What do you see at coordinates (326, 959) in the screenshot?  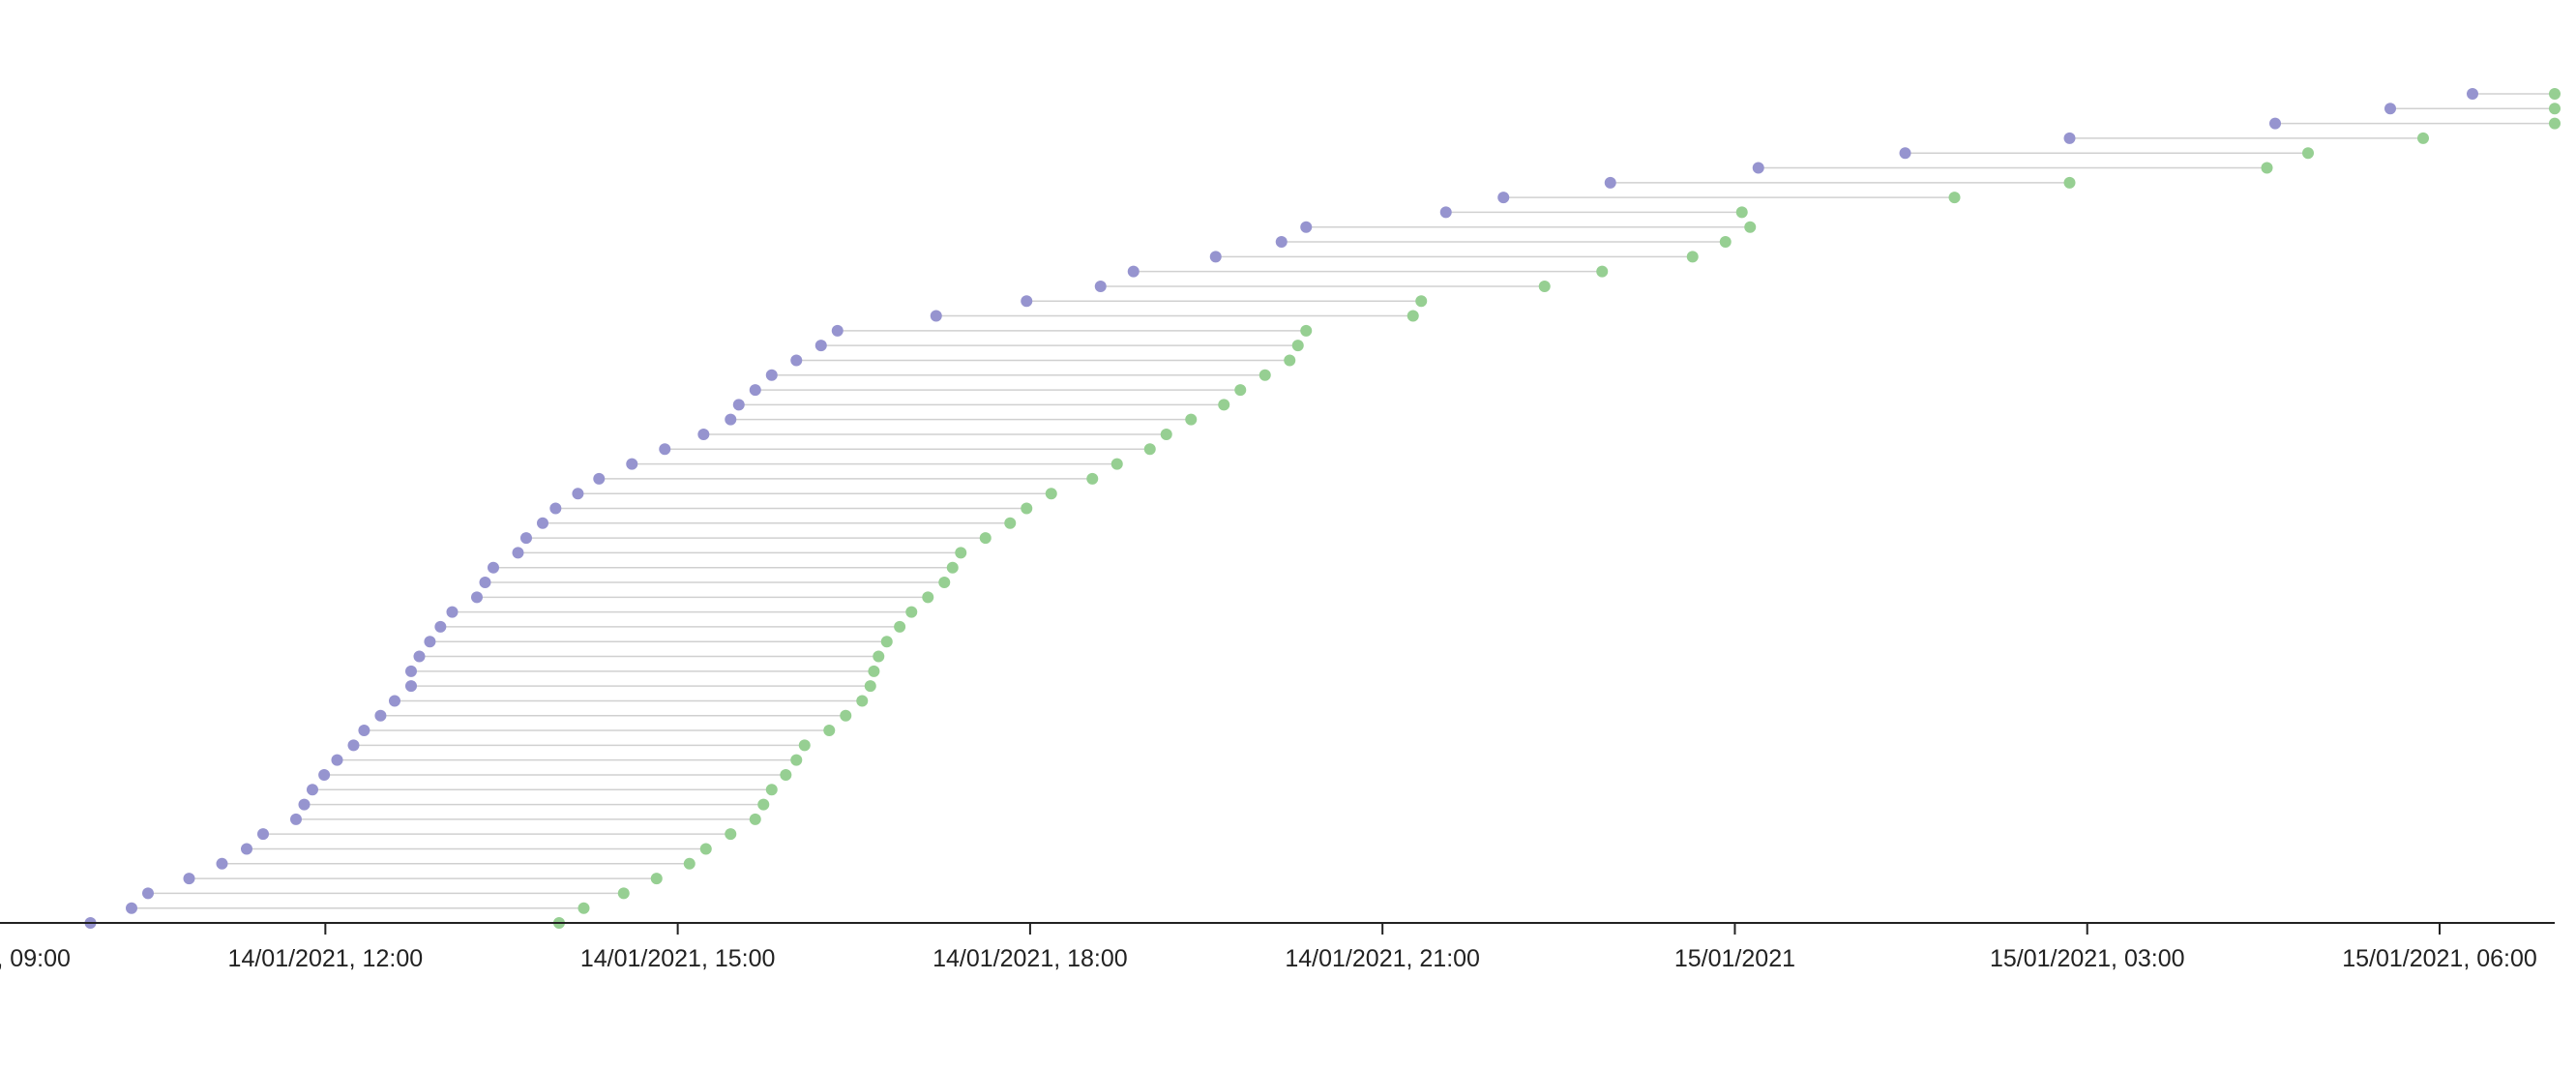 I see `x-tick-label: 14/01/2021, 12:00` at bounding box center [326, 959].